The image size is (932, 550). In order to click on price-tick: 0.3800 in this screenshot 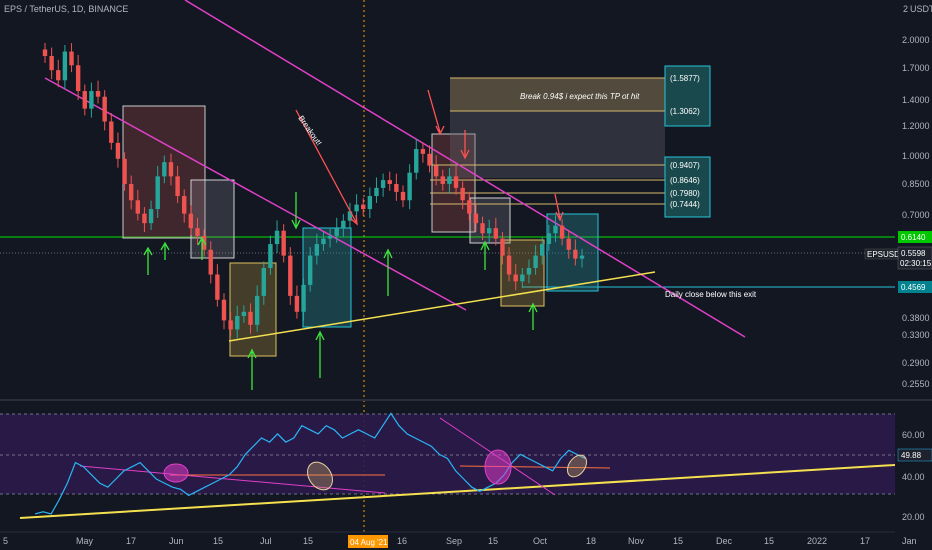, I will do `click(916, 318)`.